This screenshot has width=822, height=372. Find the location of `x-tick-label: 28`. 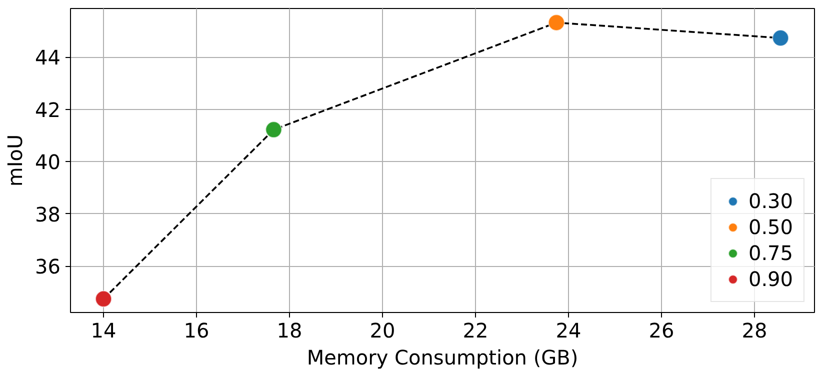

x-tick-label: 28 is located at coordinates (755, 330).